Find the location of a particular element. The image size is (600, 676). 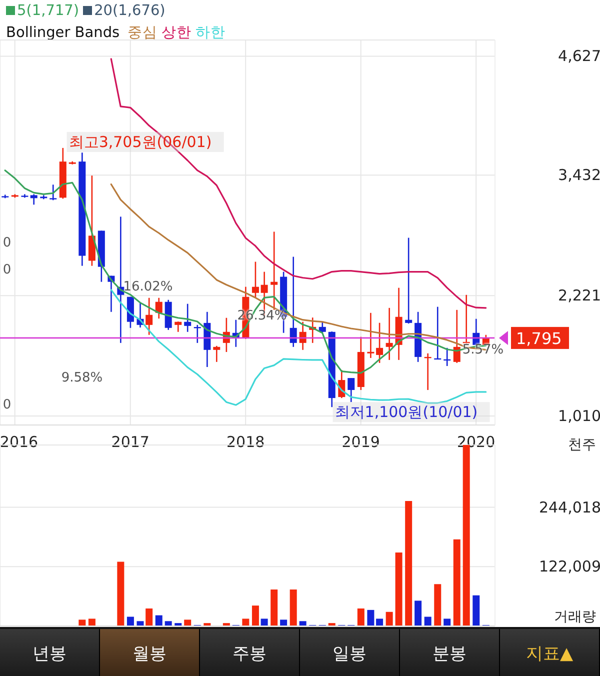

ref-line-label: 1,795 is located at coordinates (539, 338).